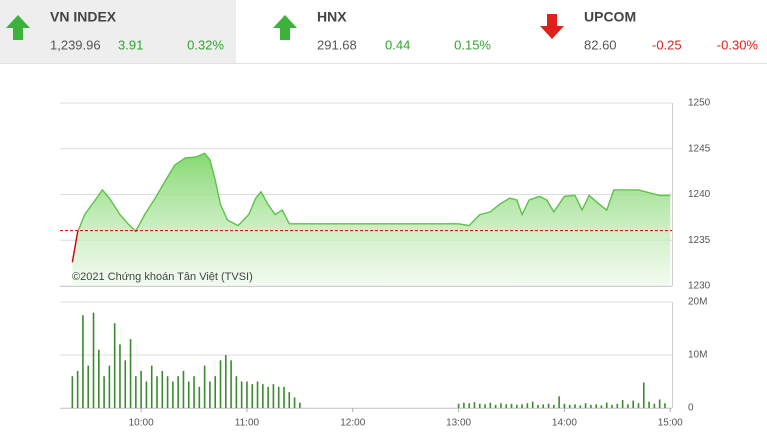  What do you see at coordinates (83, 17) in the screenshot?
I see `ticker-name: VN INDEX` at bounding box center [83, 17].